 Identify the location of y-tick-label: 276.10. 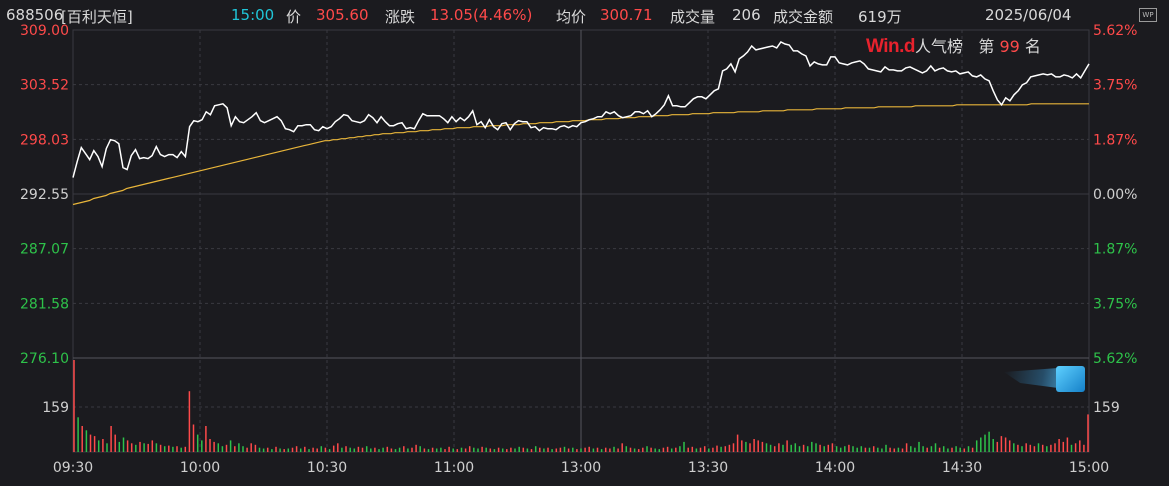
(44, 359).